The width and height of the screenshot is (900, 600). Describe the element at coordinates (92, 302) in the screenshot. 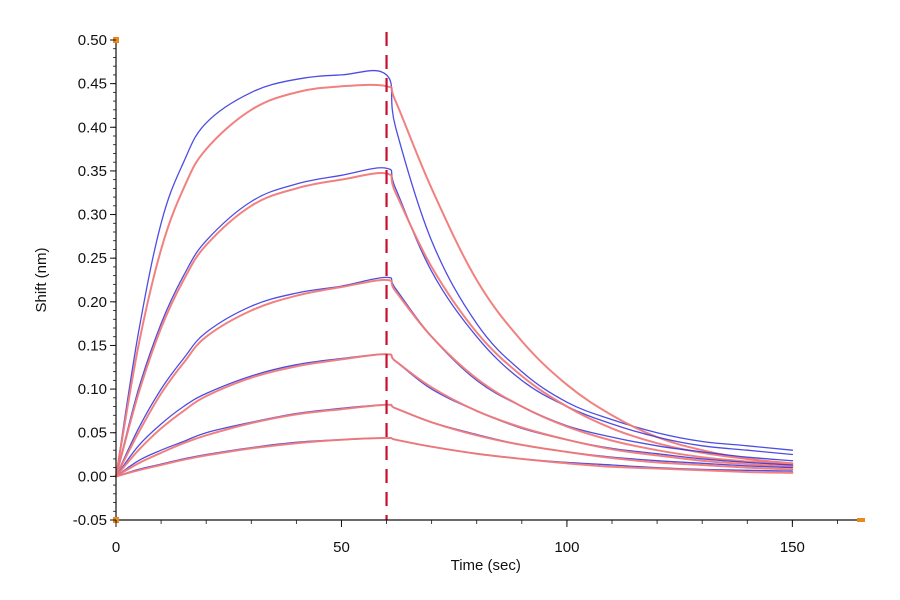

I see `y-tick-label: 0.20` at that location.